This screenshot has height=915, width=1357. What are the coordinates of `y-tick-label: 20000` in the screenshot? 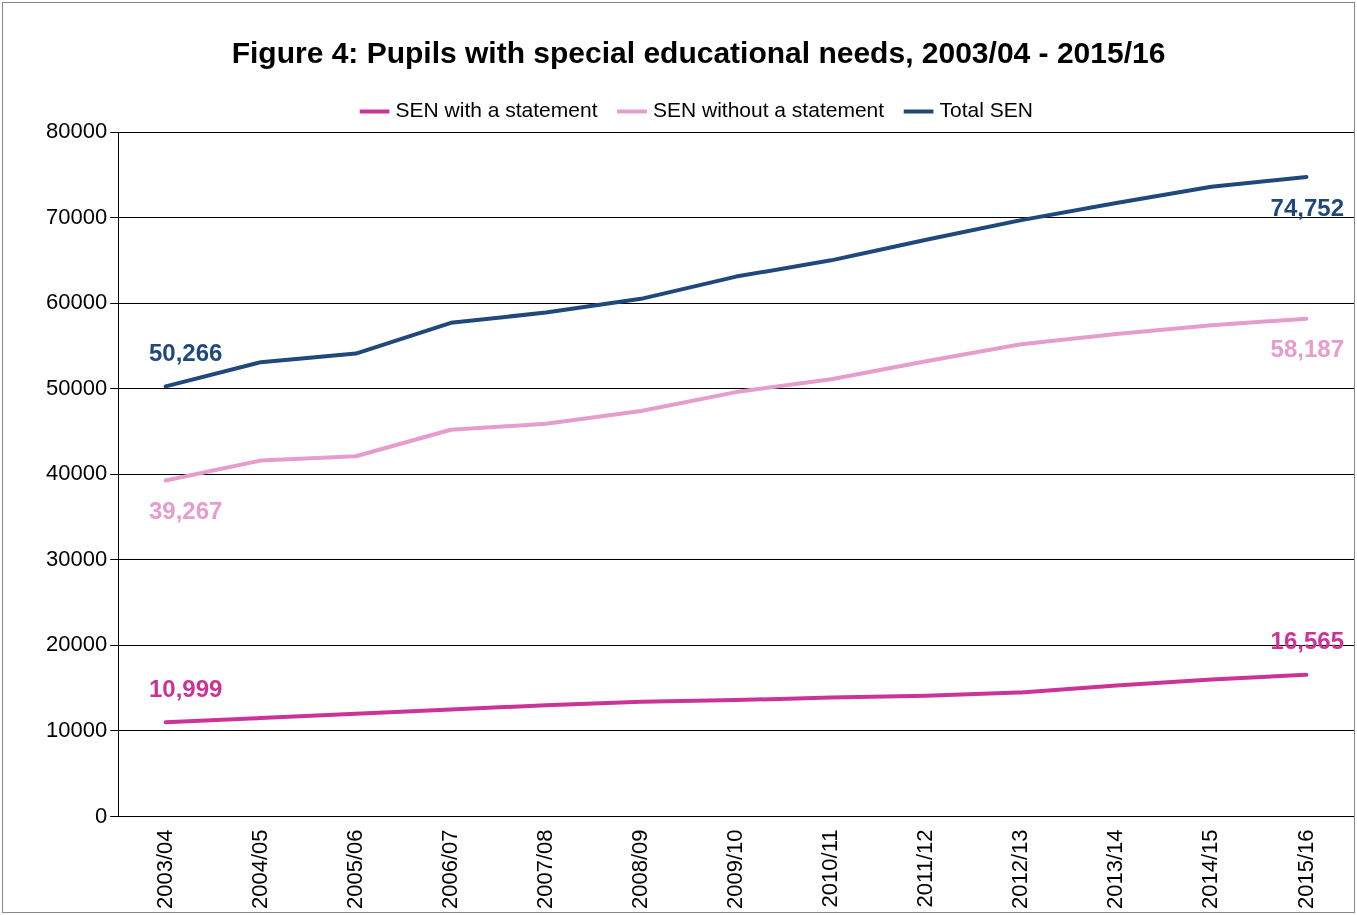 It's located at (76, 644).